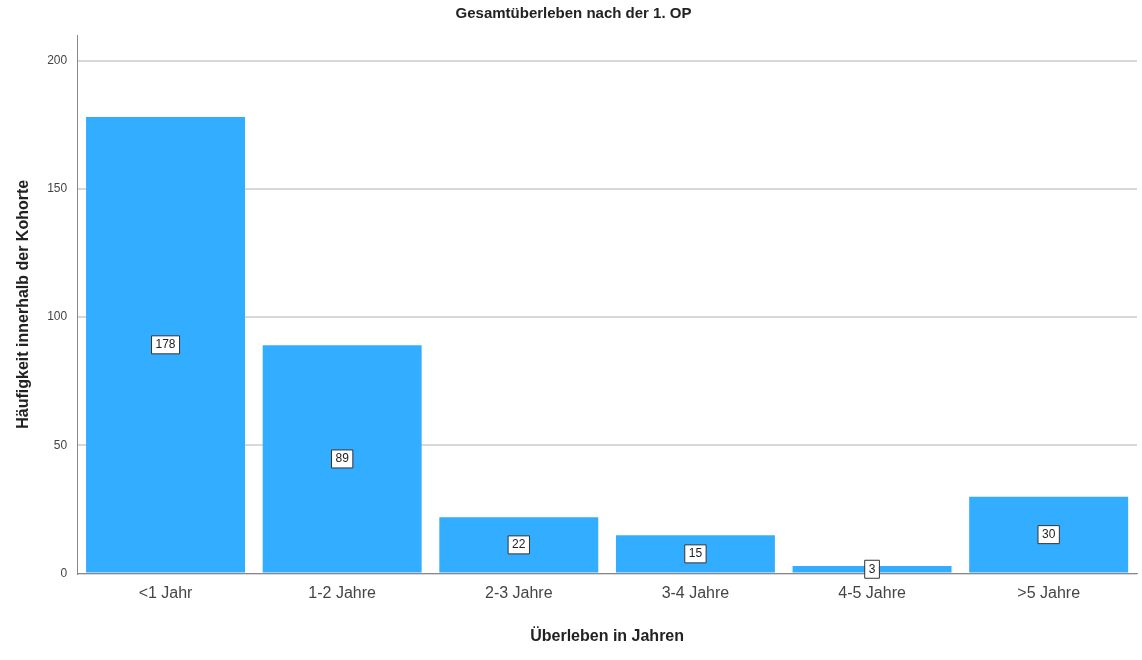  I want to click on data-label: 15, so click(695, 553).